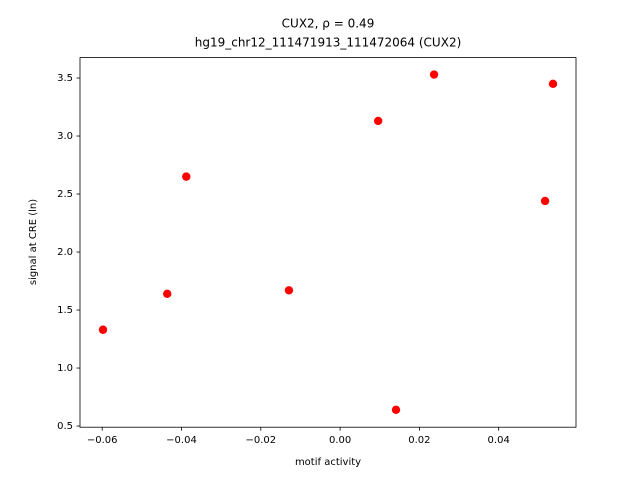  What do you see at coordinates (65, 426) in the screenshot?
I see `y-tick-label: 0.5` at bounding box center [65, 426].